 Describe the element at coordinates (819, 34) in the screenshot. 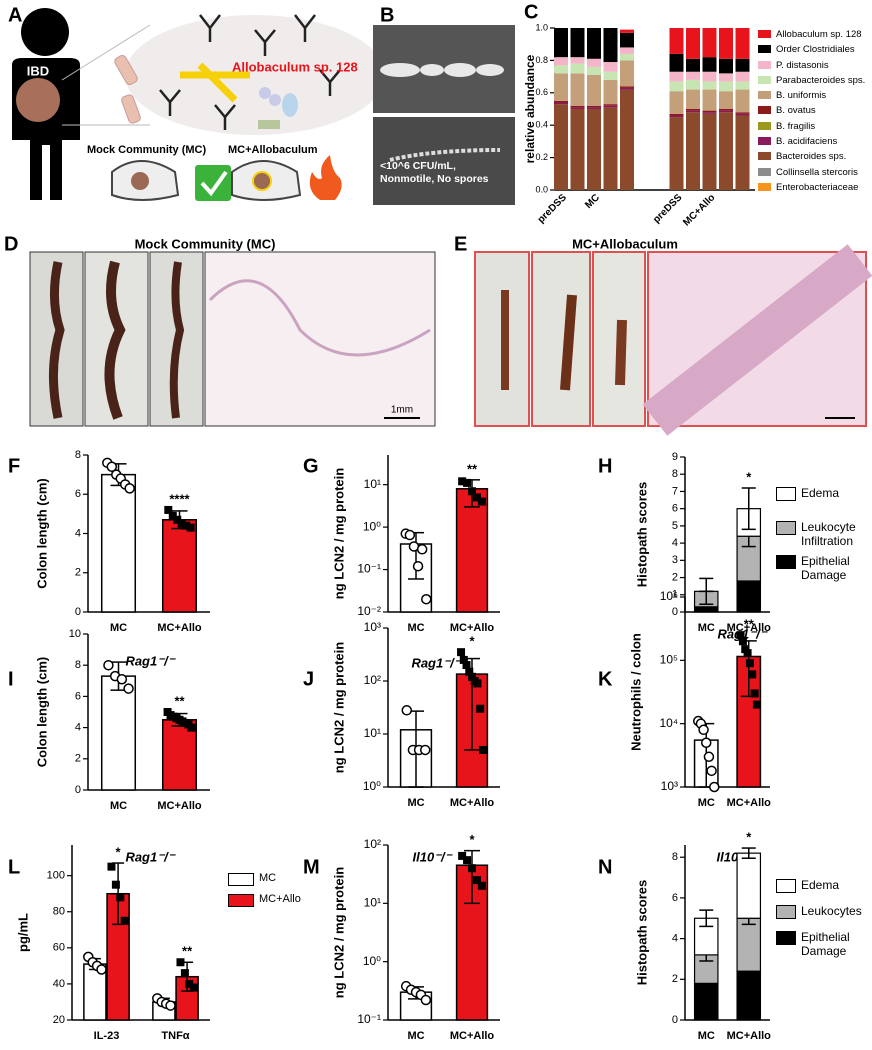

I see `legend-label: Allobaculum sp. 128` at that location.